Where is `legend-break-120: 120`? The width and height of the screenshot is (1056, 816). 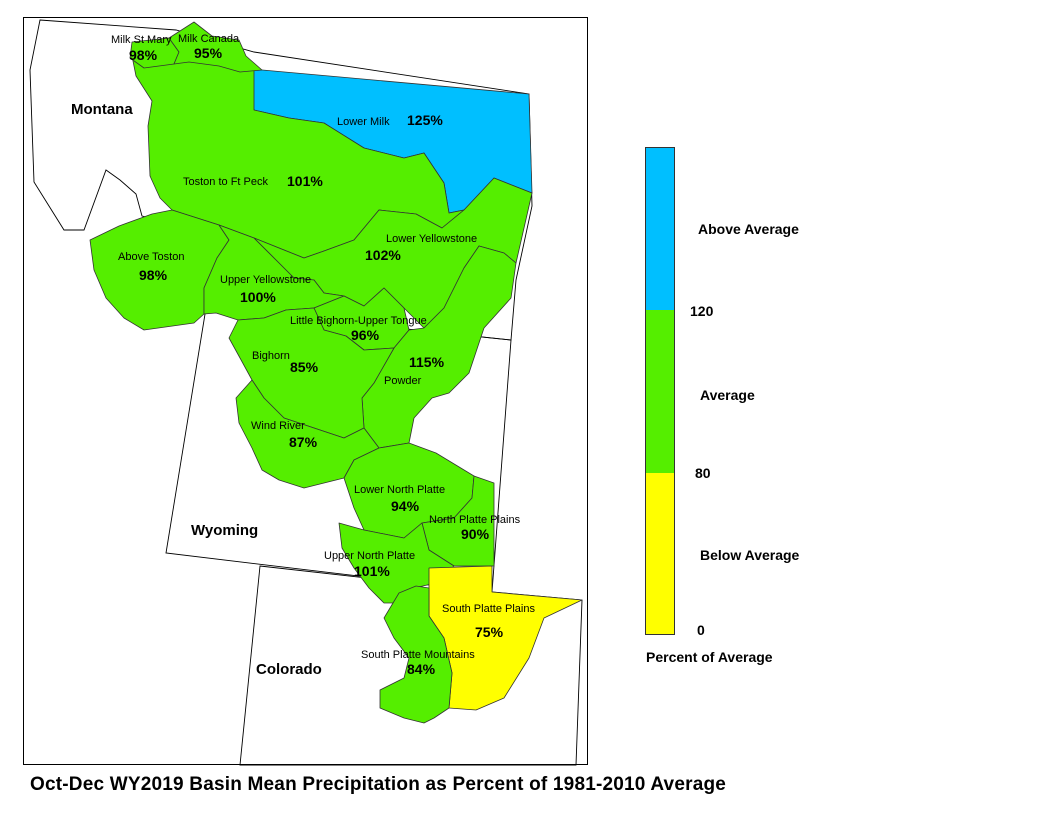 legend-break-120: 120 is located at coordinates (702, 311).